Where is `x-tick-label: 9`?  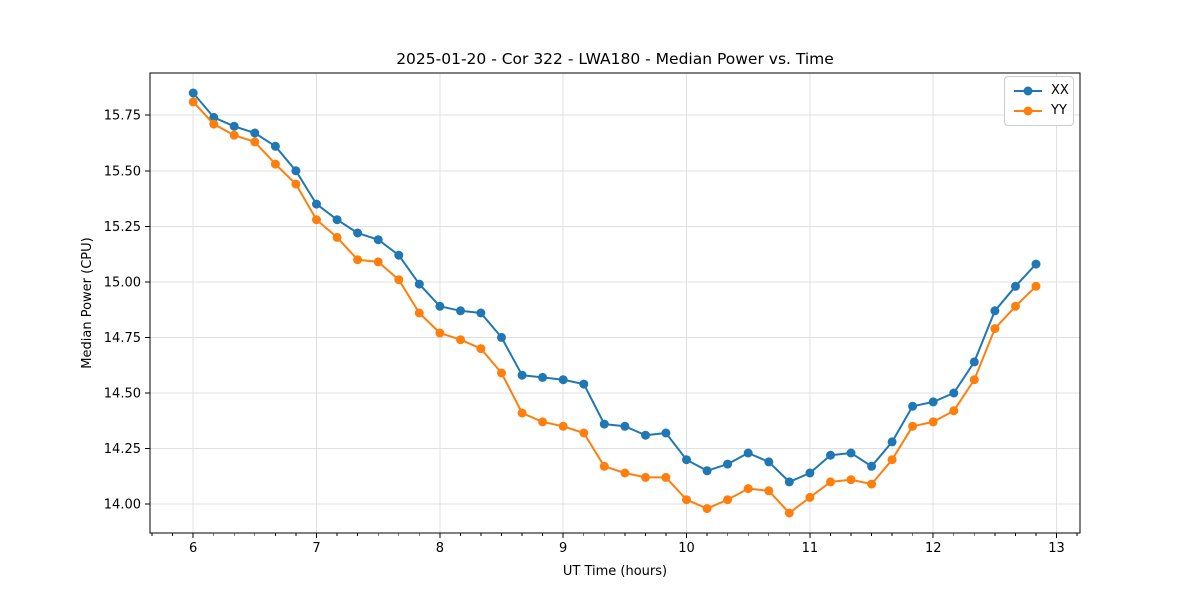
x-tick-label: 9 is located at coordinates (563, 548).